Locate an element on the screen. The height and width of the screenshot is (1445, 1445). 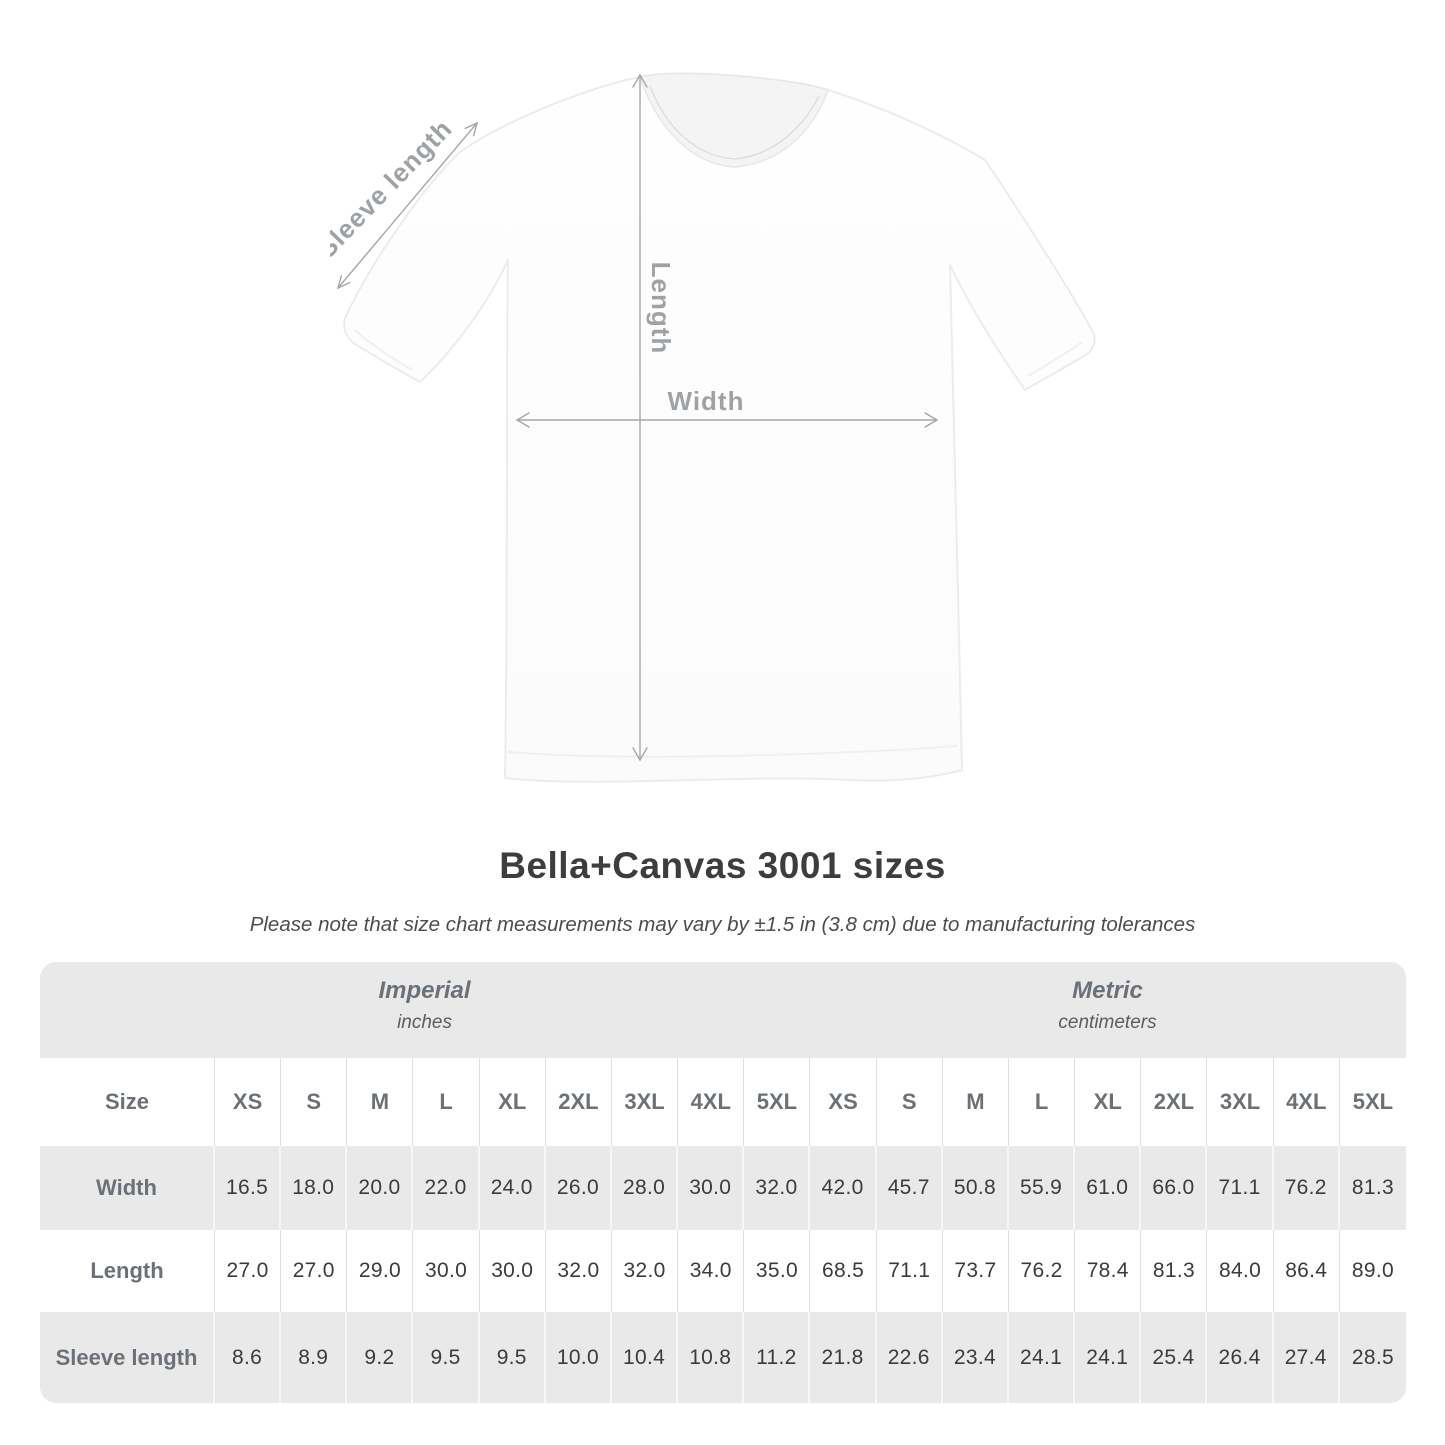
value-cell: 55.9 is located at coordinates (1042, 1188).